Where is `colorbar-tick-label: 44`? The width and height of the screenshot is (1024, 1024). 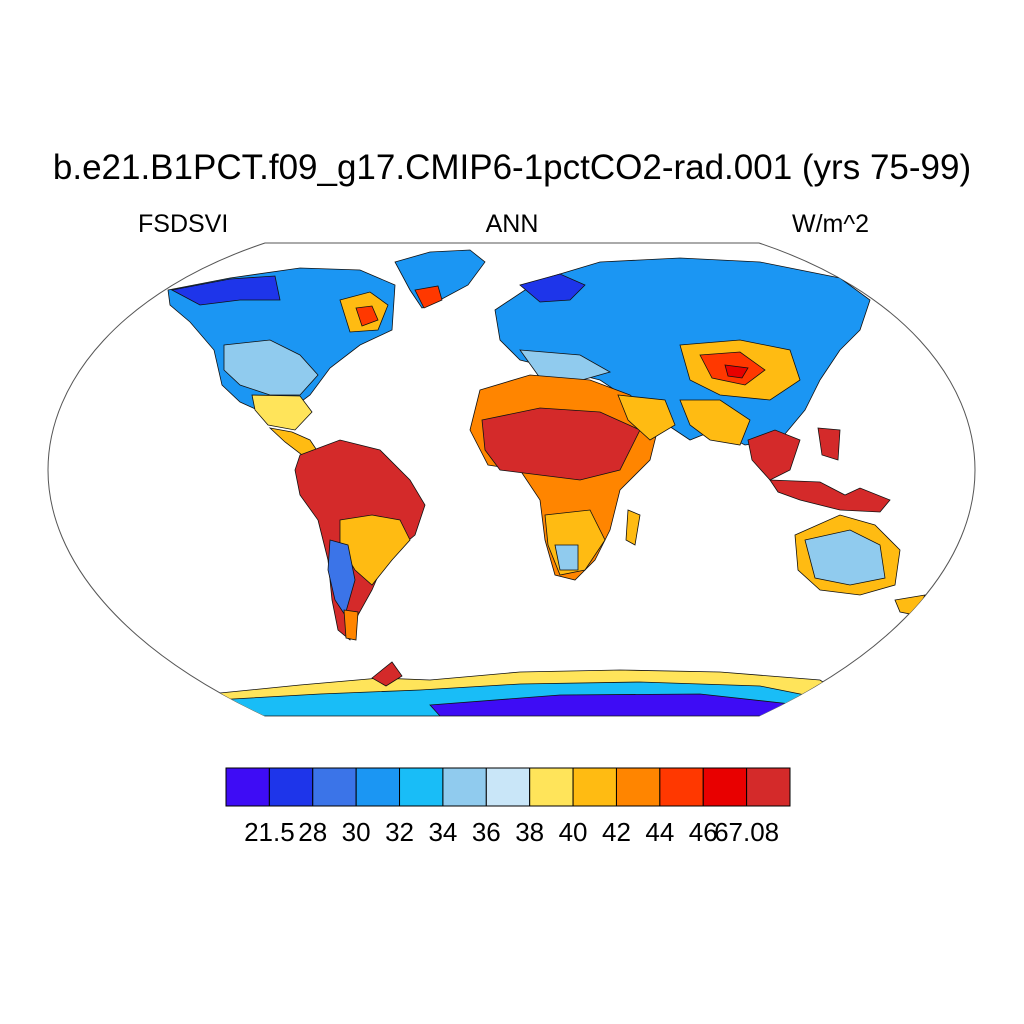
colorbar-tick-label: 44 is located at coordinates (660, 832).